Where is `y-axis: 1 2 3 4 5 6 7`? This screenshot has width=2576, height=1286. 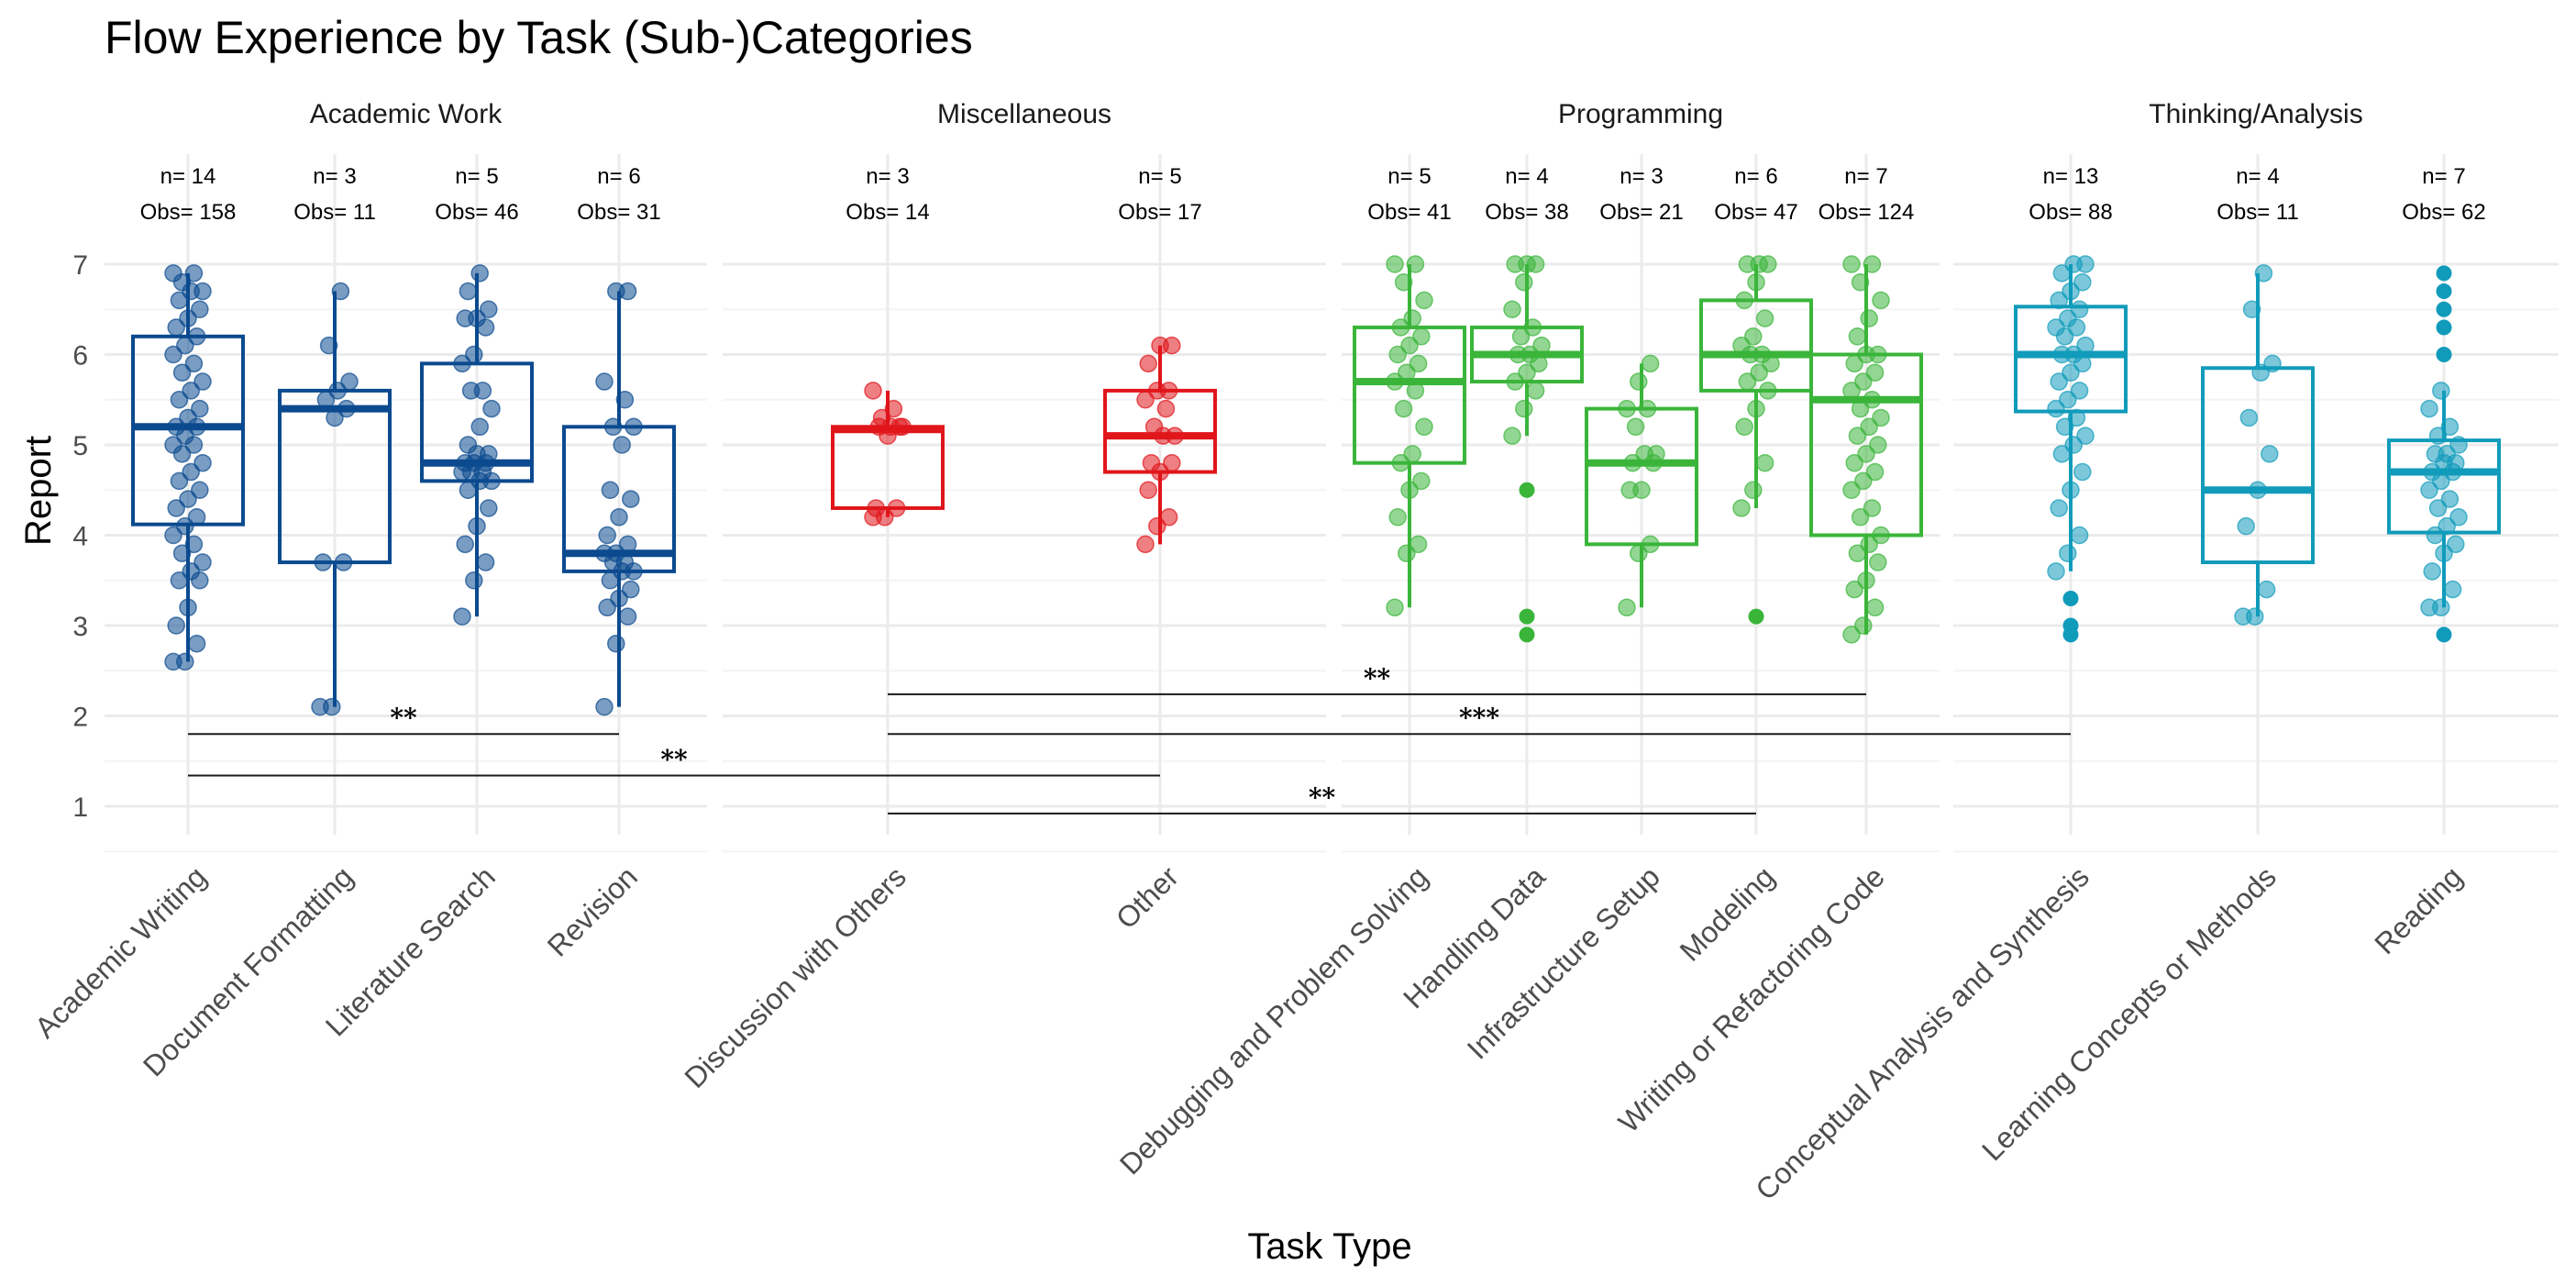 y-axis: 1 2 3 4 5 6 7 is located at coordinates (80, 536).